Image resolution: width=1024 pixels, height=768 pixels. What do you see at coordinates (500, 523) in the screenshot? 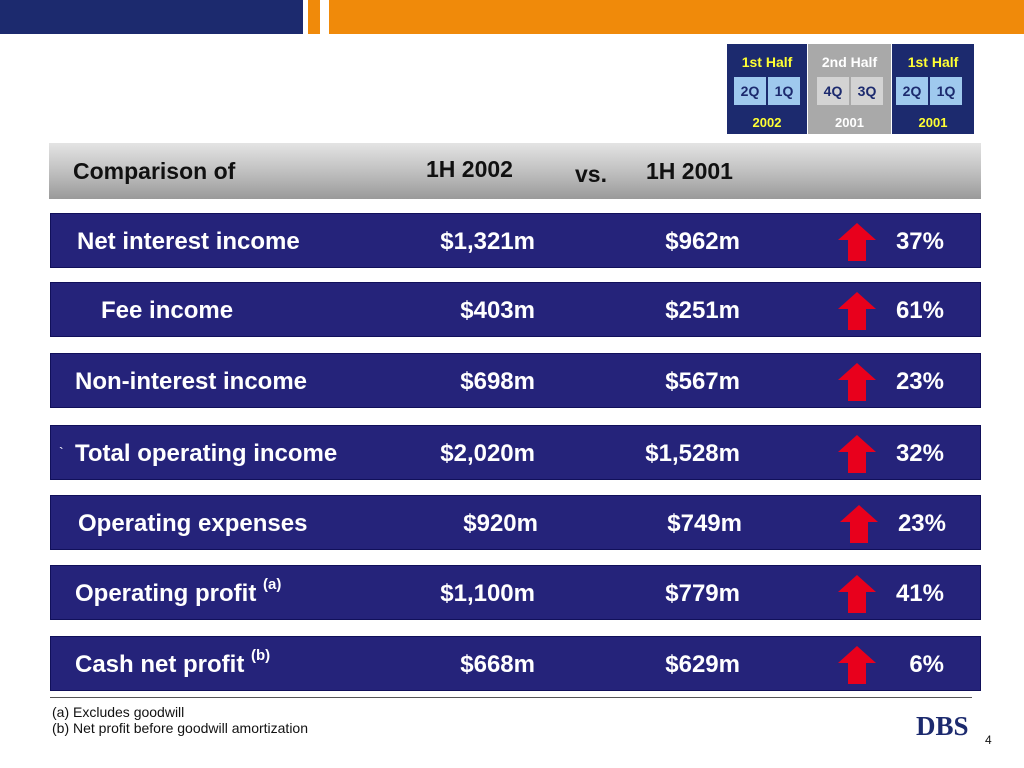
I see `row-value-1h2002: $920m` at bounding box center [500, 523].